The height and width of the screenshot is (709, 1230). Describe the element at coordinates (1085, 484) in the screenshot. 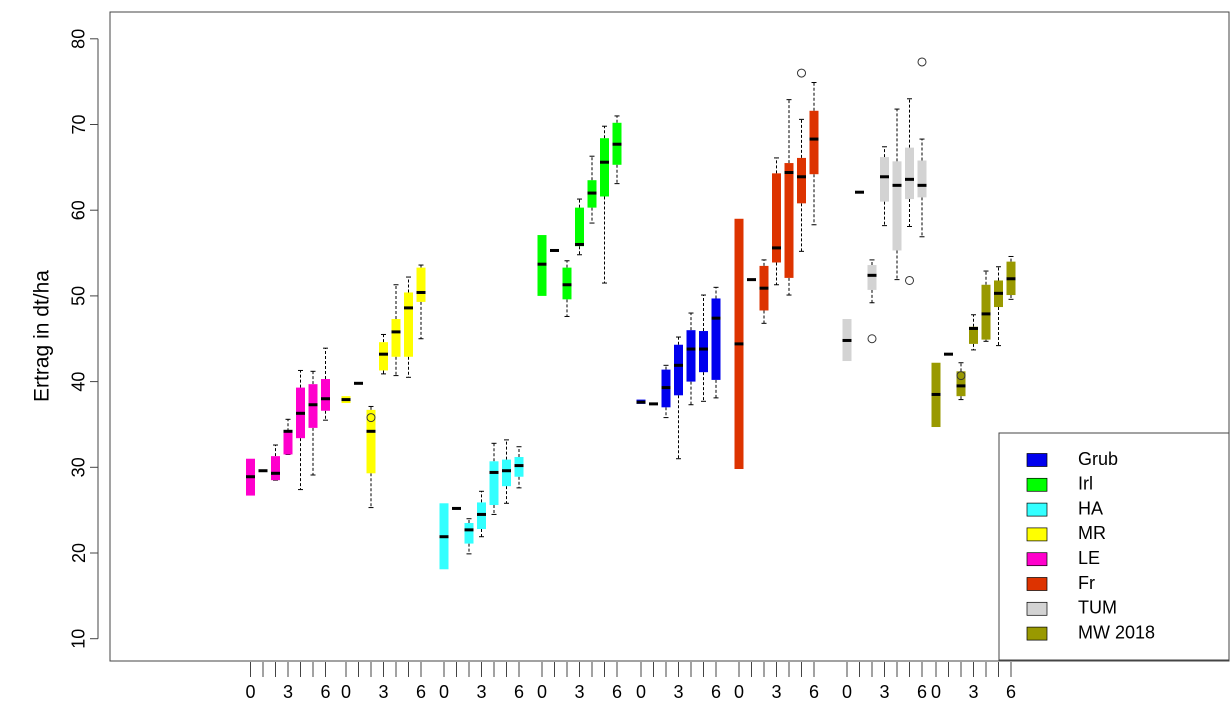

I see `legend-label: Irl` at that location.